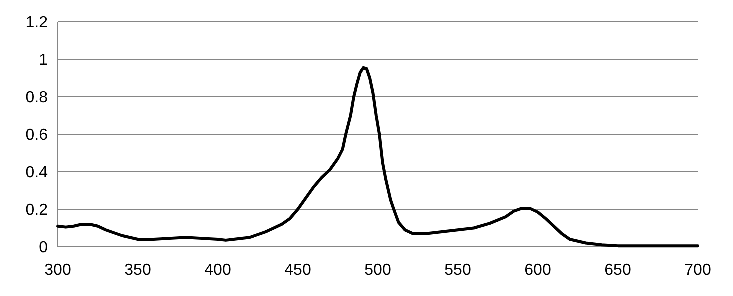  What do you see at coordinates (37, 135) in the screenshot?
I see `y-tick-label: 0.6` at bounding box center [37, 135].